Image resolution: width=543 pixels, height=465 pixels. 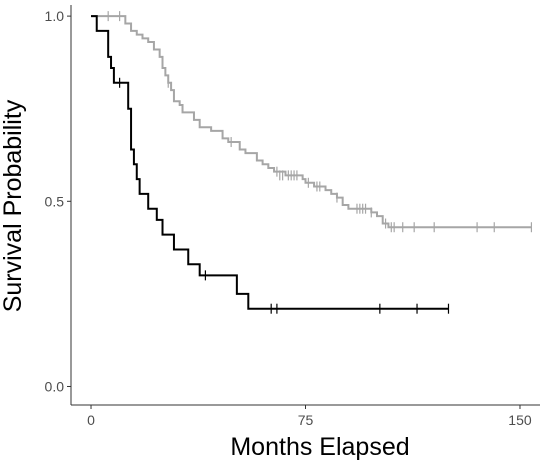 What do you see at coordinates (55, 16) in the screenshot?
I see `y-tick-label: 1.0` at bounding box center [55, 16].